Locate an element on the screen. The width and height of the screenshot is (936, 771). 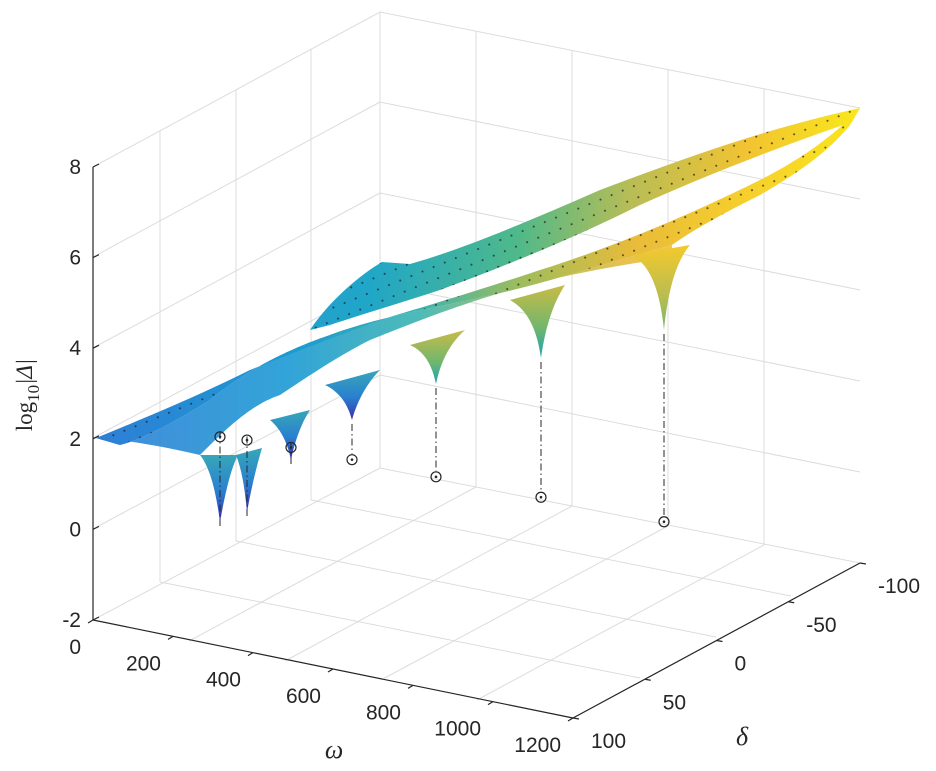
x-tick-label: 600 is located at coordinates (303, 696).